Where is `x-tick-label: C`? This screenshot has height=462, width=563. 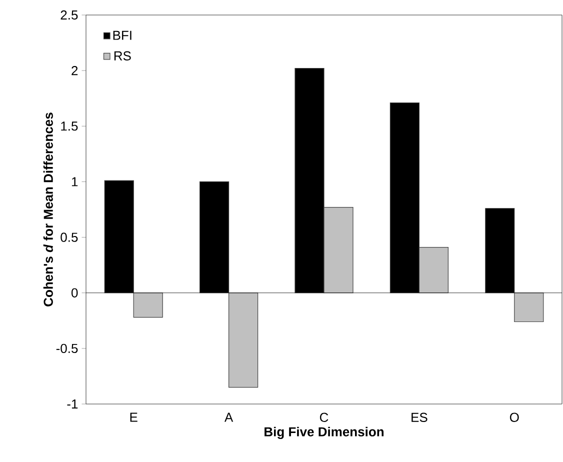 x-tick-label: C is located at coordinates (324, 417).